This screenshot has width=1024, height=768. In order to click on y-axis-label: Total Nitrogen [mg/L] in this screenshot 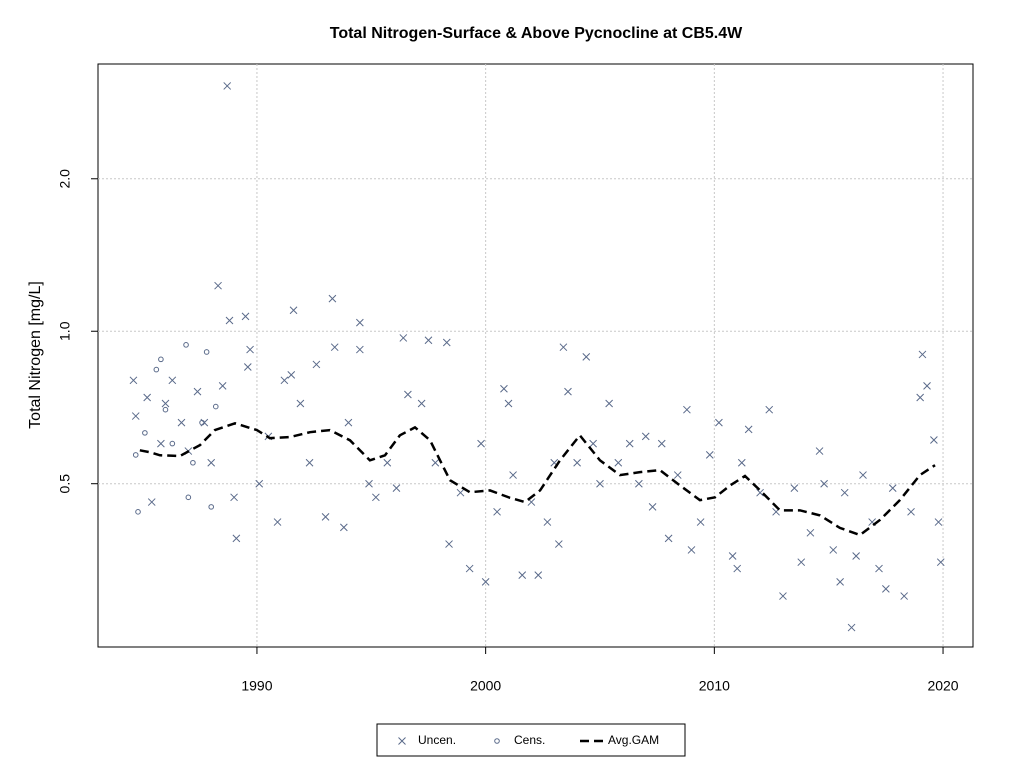, I will do `click(35, 355)`.